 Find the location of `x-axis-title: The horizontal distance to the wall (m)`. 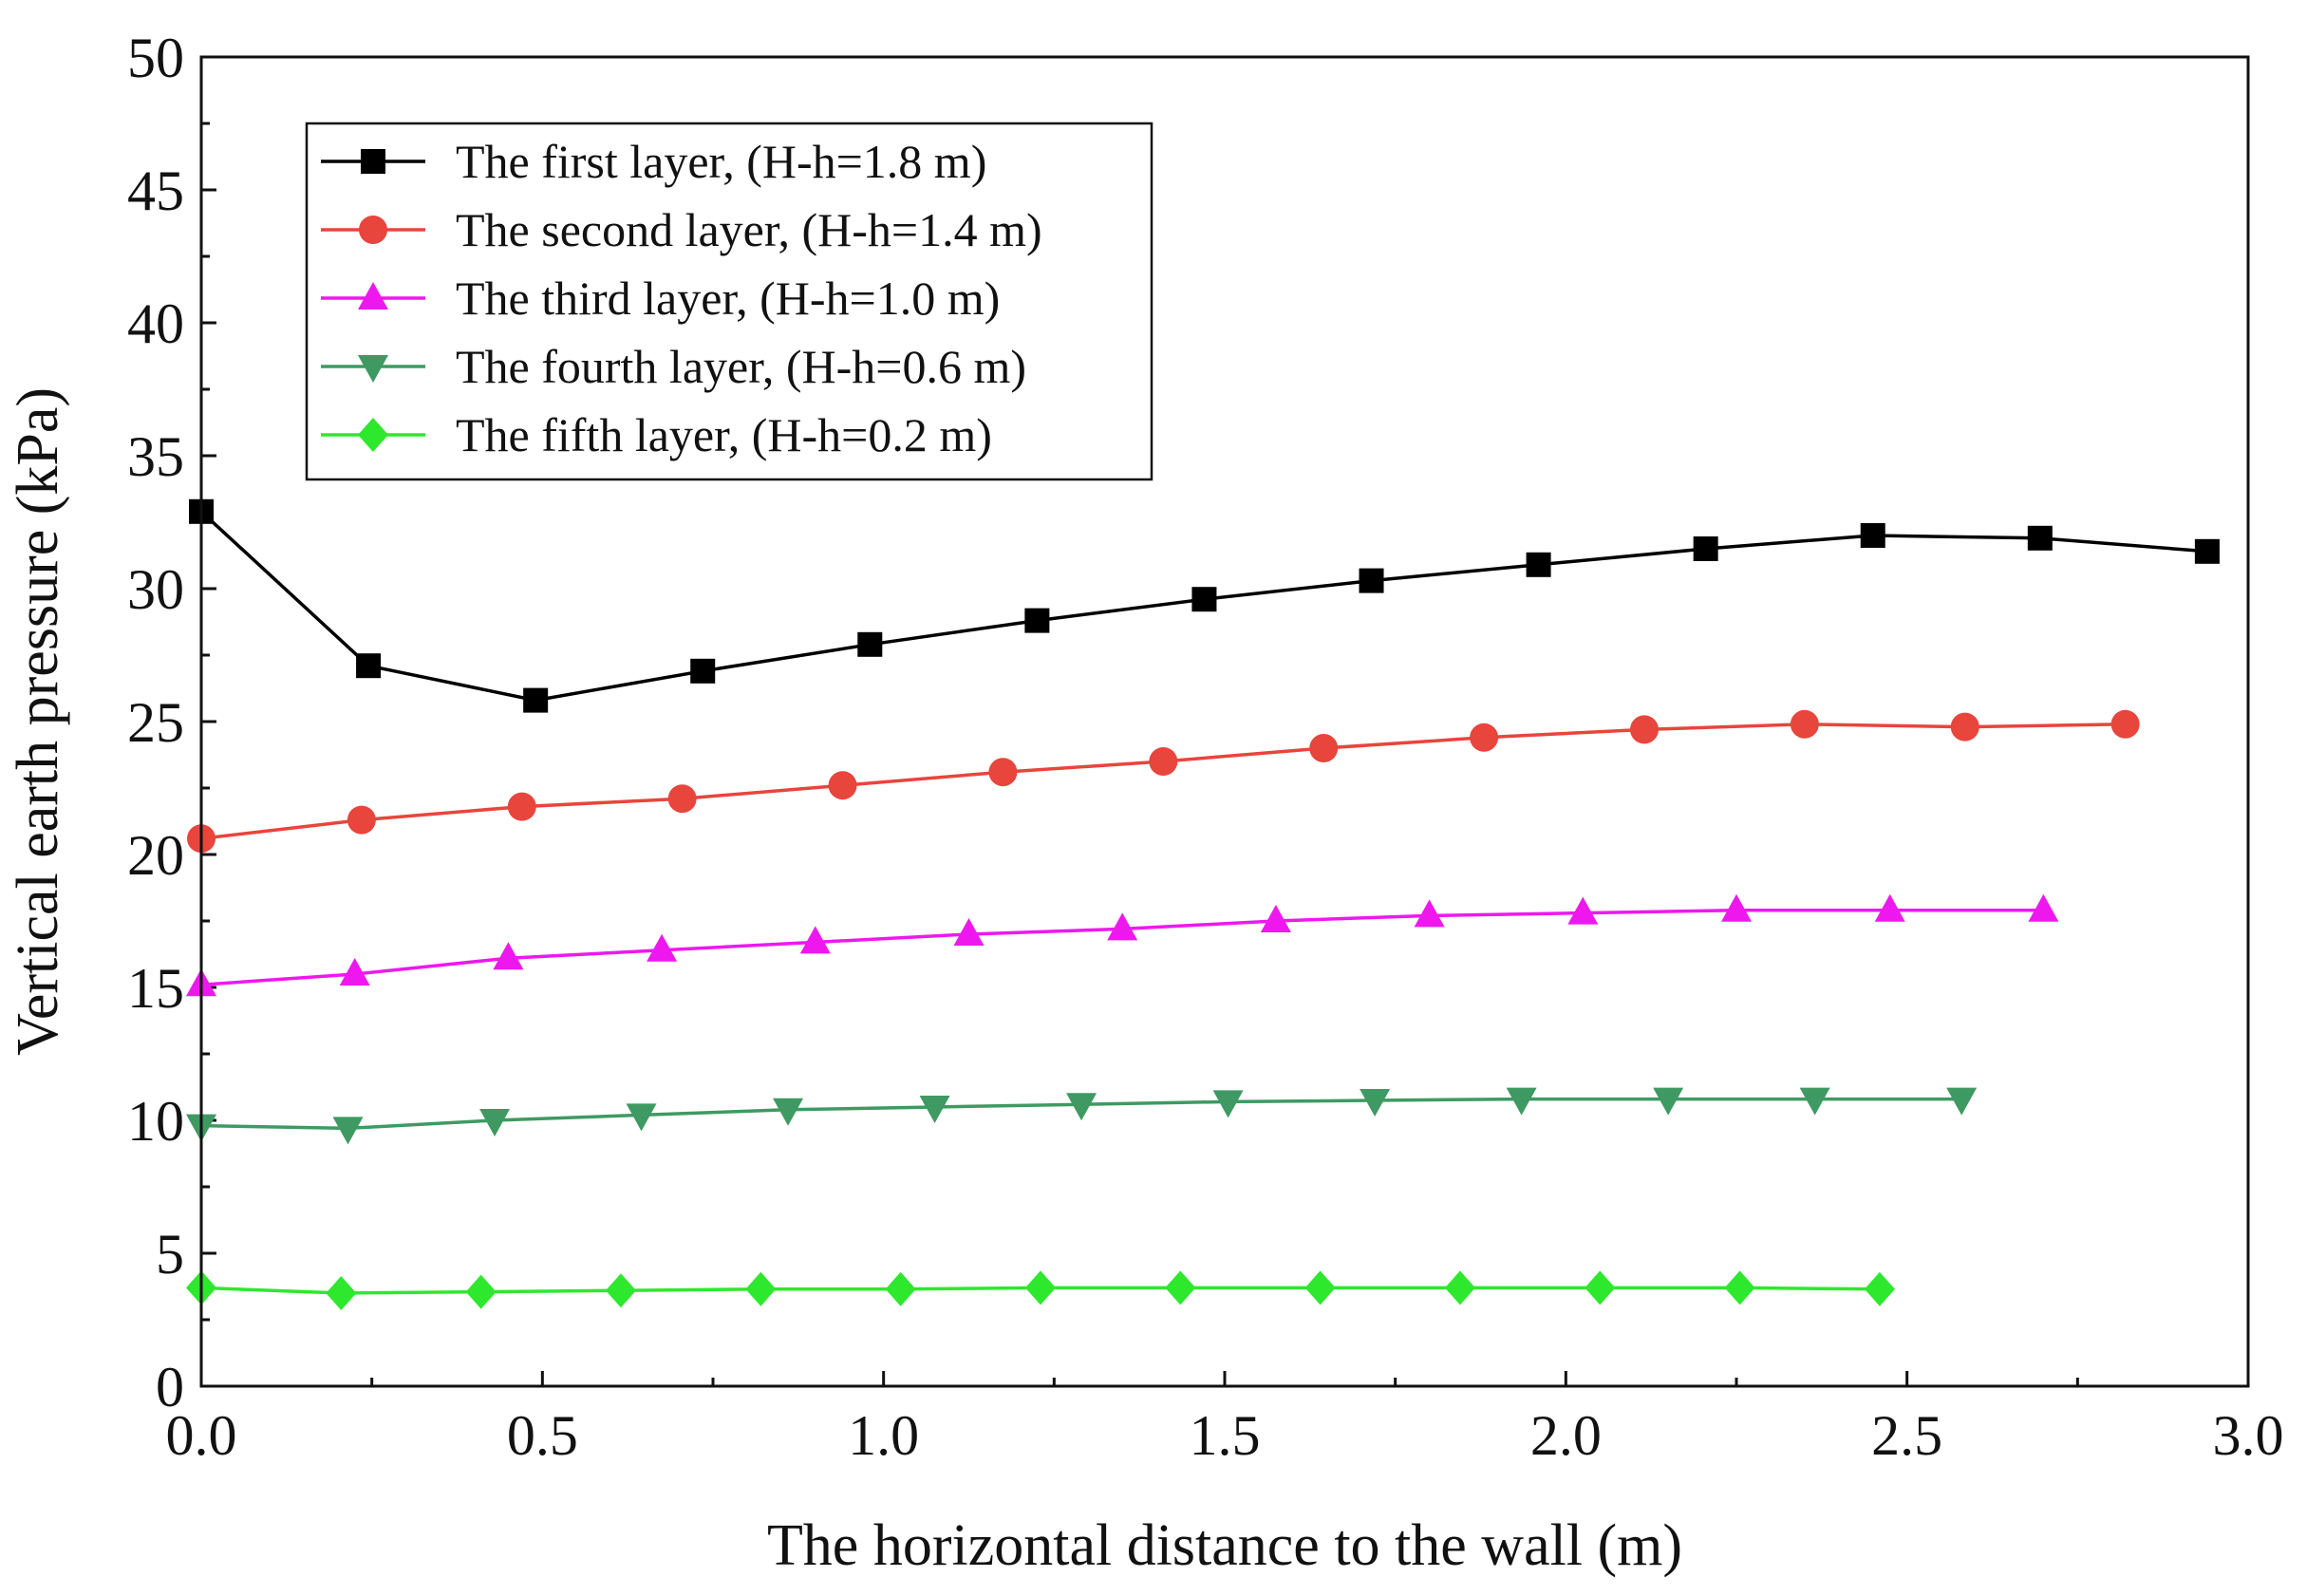

x-axis-title: The horizontal distance to the wall (m) is located at coordinates (1225, 1545).